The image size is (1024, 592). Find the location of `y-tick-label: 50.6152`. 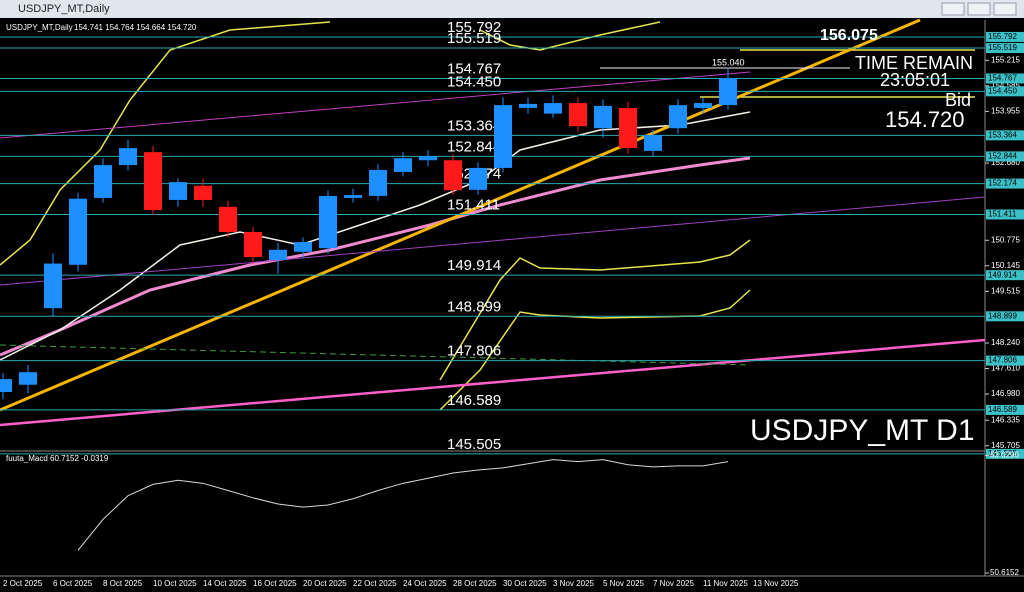

y-tick-label: 50.6152 is located at coordinates (1004, 572).